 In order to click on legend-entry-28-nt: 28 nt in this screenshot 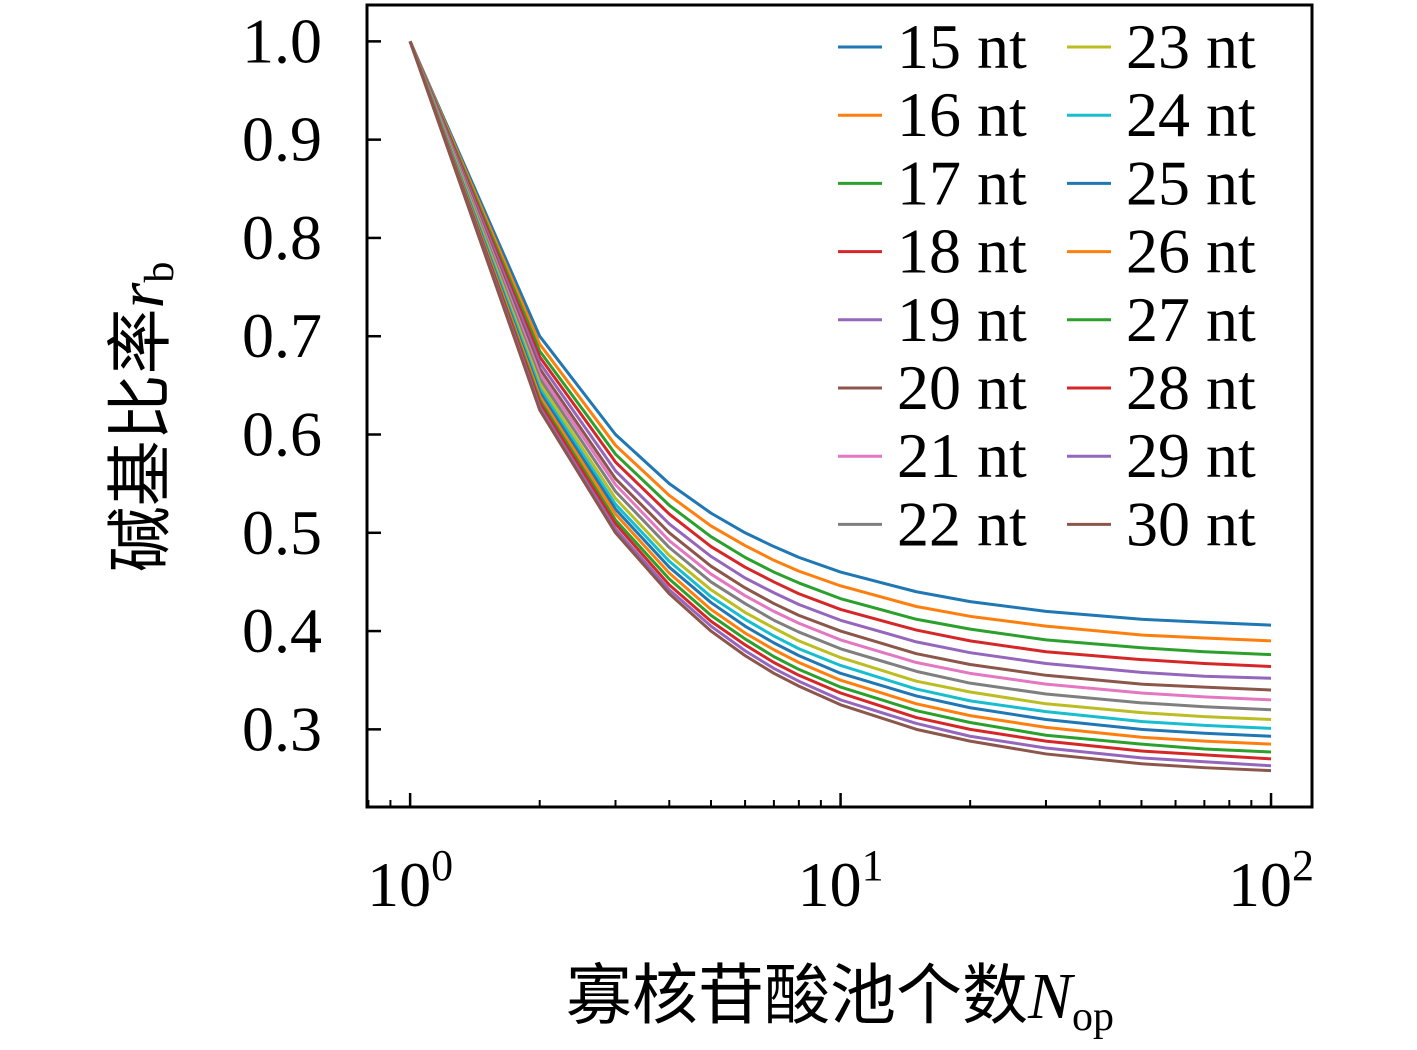, I will do `click(1161, 387)`.